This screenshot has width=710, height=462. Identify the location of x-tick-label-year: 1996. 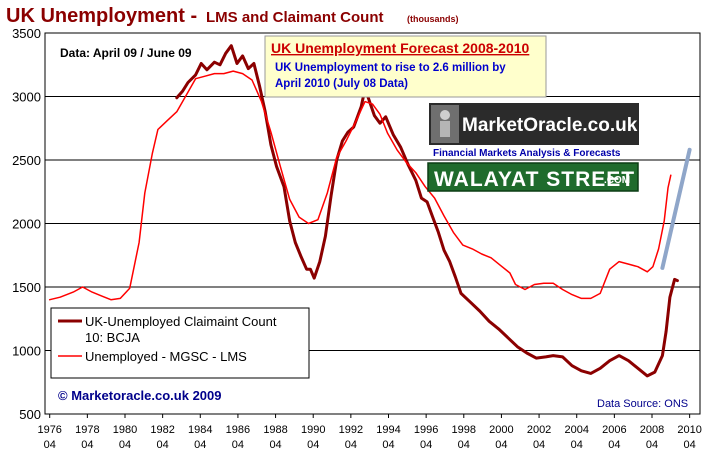
(426, 430).